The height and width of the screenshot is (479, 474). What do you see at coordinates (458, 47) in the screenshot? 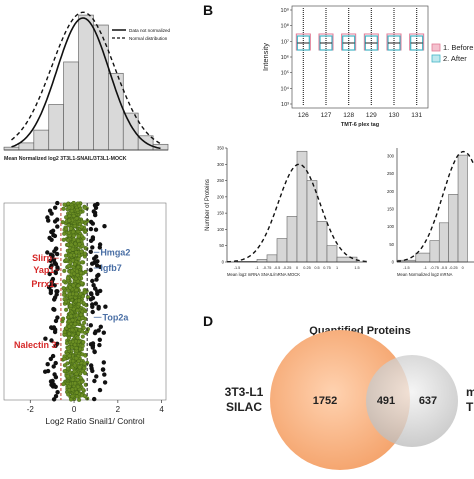
I see `boxplot-b-legend-label-before: 1. Before` at bounding box center [458, 47].